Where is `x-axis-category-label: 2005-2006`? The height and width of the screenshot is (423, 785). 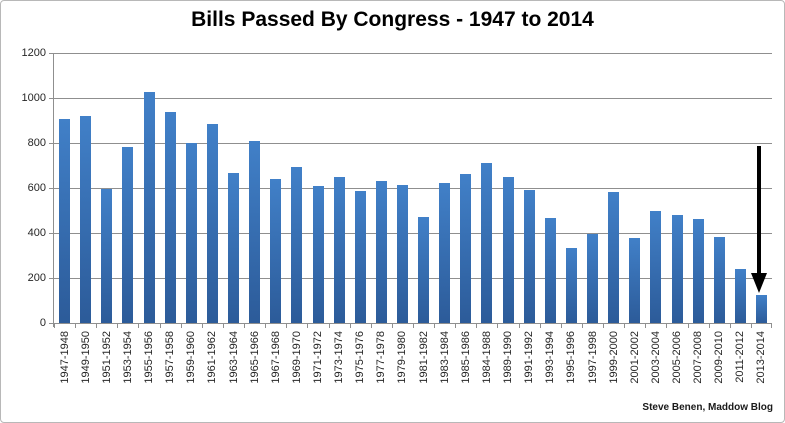 x-axis-category-label: 2005-2006 is located at coordinates (677, 357).